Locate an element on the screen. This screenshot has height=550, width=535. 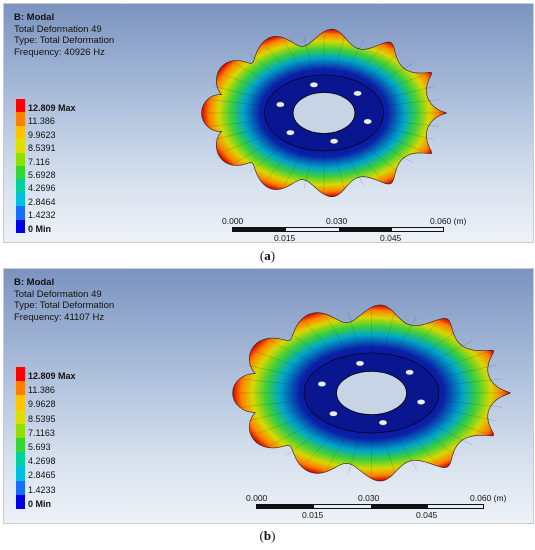
legend-label: 4.2696 is located at coordinates (42, 188).